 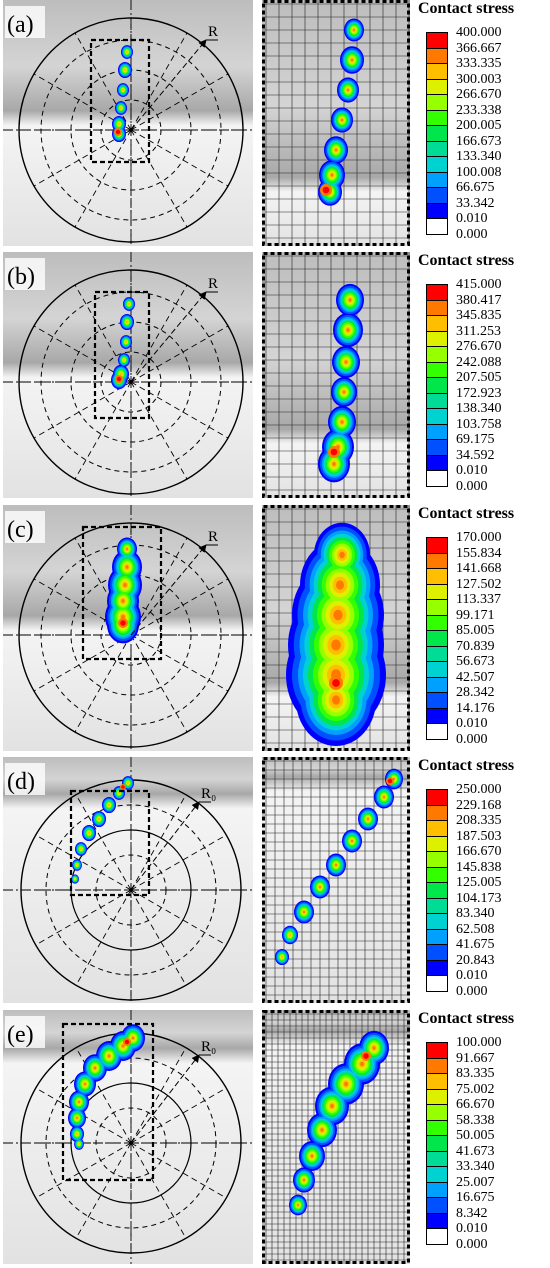 I want to click on legend-level: 113.337, so click(x=478, y=599).